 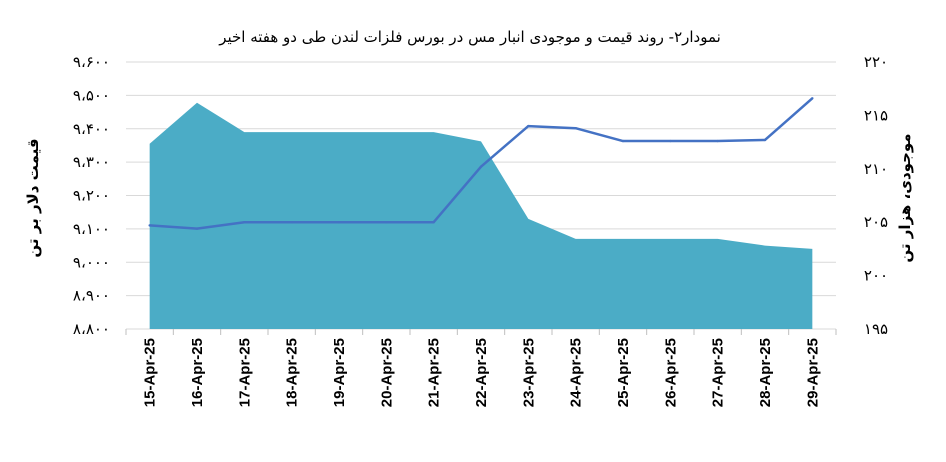 What do you see at coordinates (91, 229) in the screenshot?
I see `left-tick-label: ۹،۱۰۰` at bounding box center [91, 229].